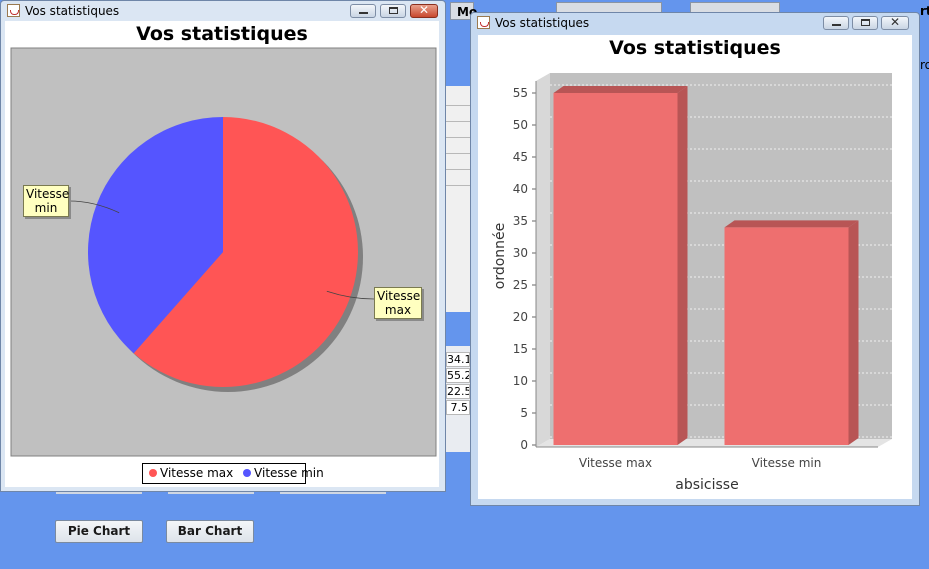  Describe the element at coordinates (458, 407) in the screenshot. I see `table-cell: 7.5` at that location.